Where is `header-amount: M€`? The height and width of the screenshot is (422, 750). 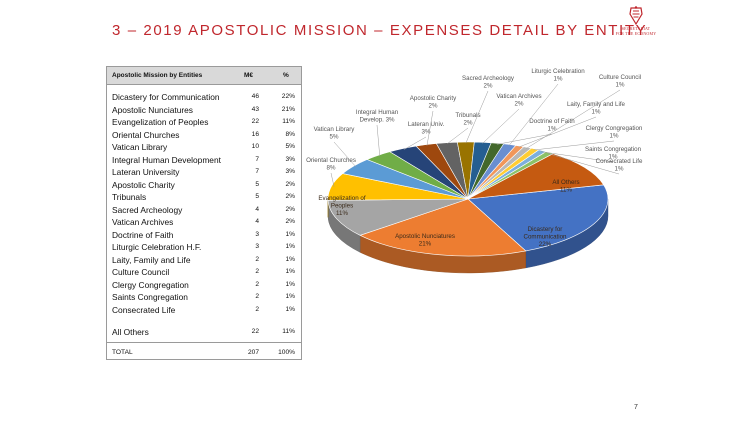 header-amount: M€ is located at coordinates (249, 75).